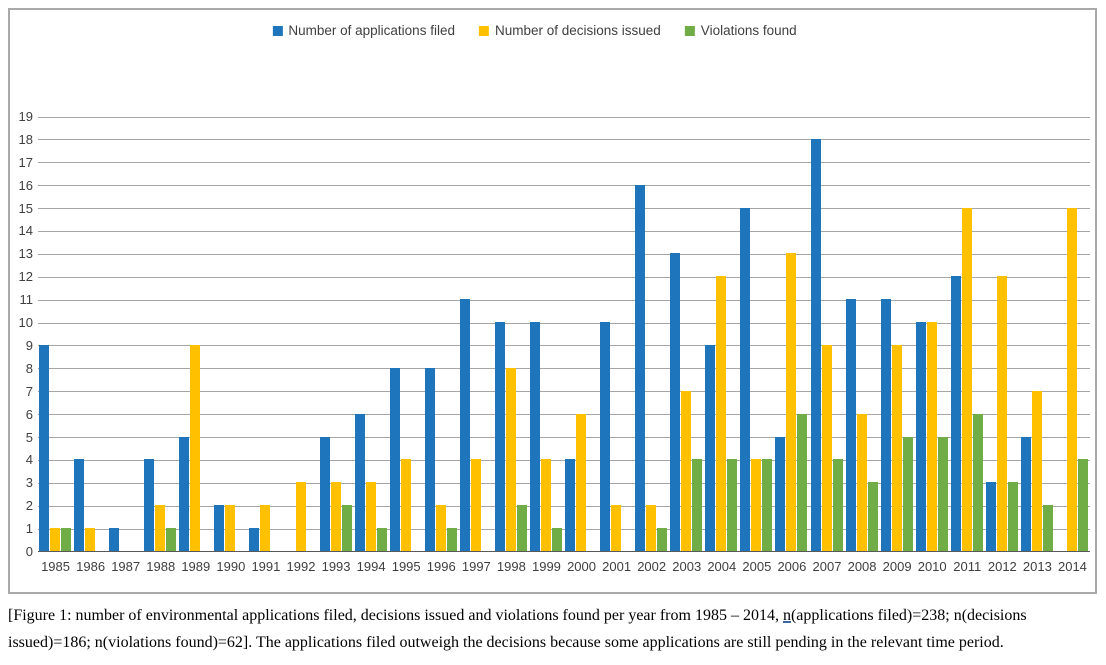  What do you see at coordinates (405, 505) in the screenshot?
I see `bar-decisions-1995` at bounding box center [405, 505].